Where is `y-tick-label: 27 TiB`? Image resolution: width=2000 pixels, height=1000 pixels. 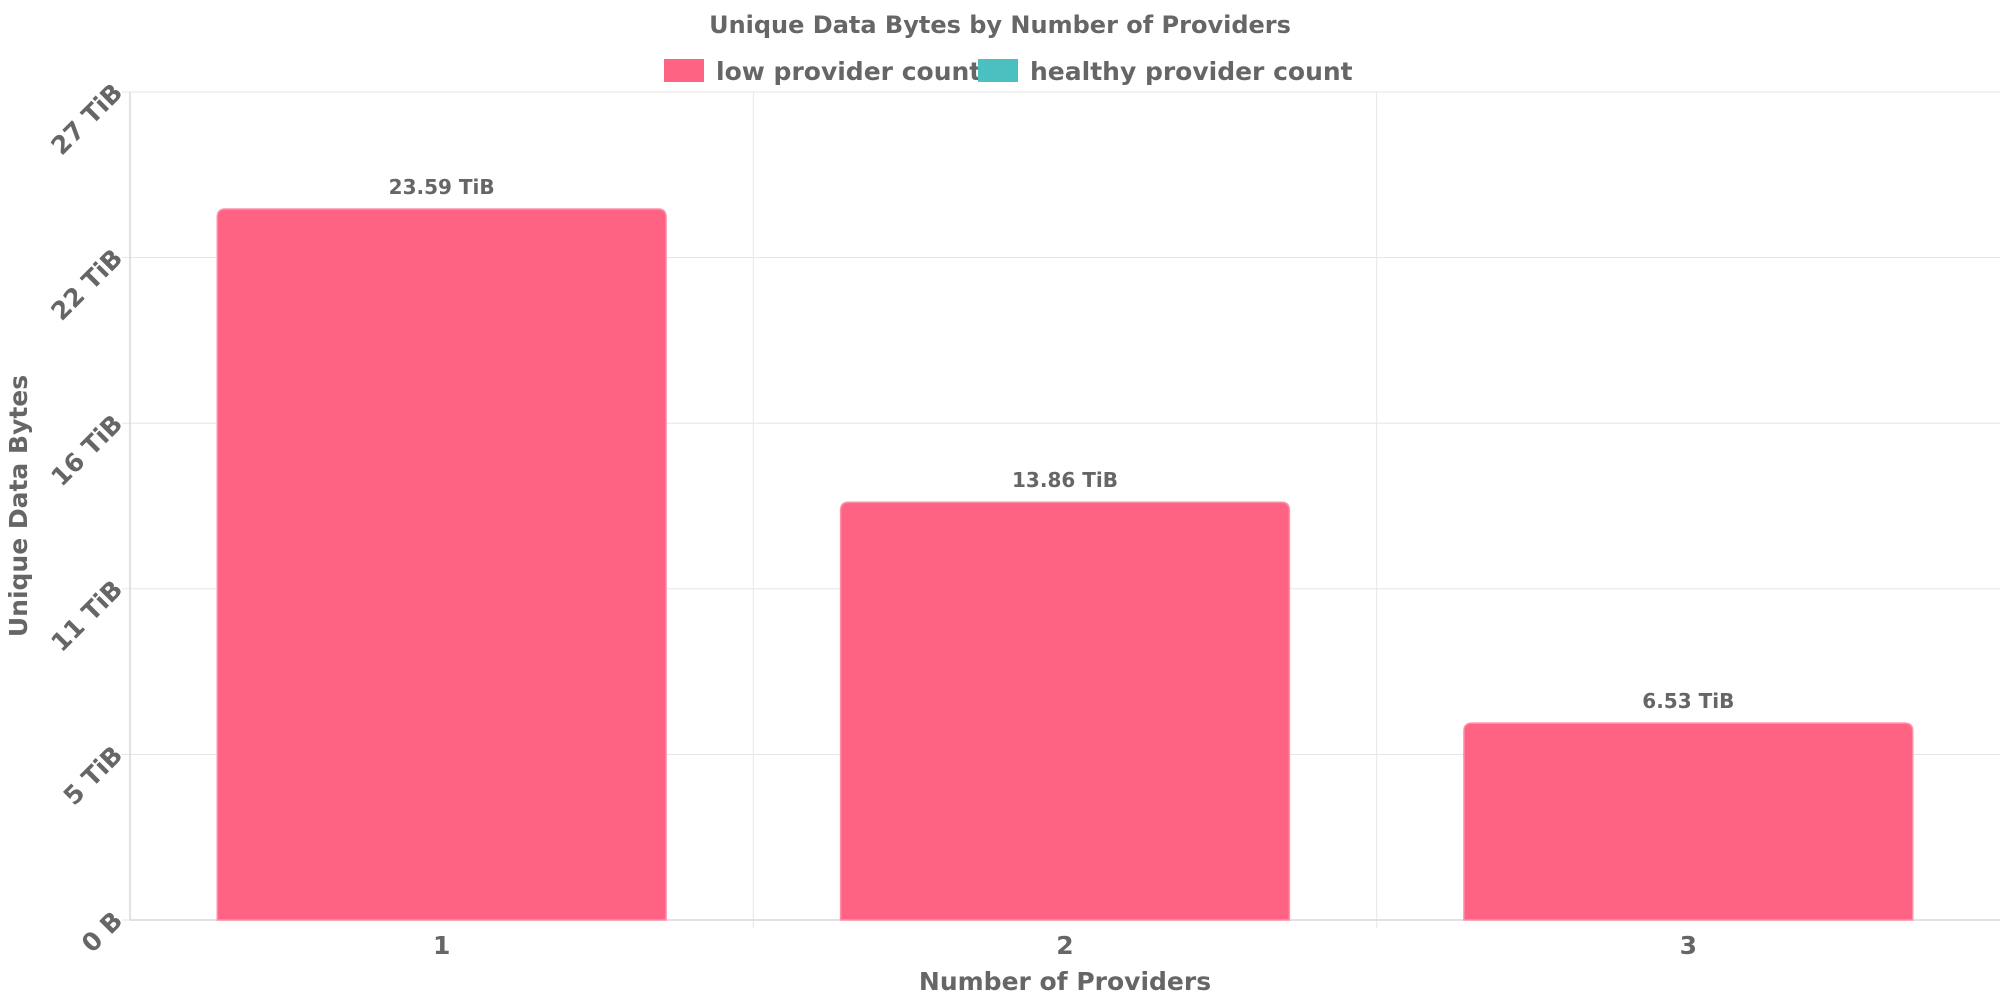 y-tick-label: 27 TiB is located at coordinates (86, 119).